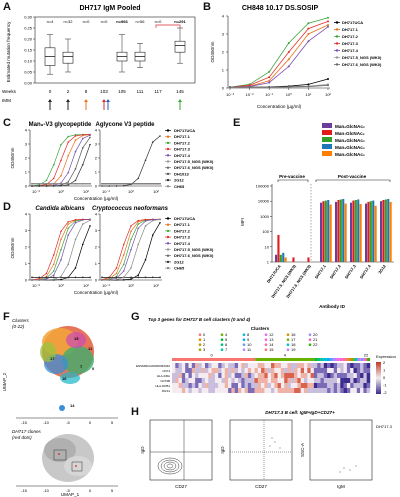 The width and height of the screenshot is (400, 497). Describe the element at coordinates (362, 359) in the screenshot. I see `panel-g-header-bar` at that location.